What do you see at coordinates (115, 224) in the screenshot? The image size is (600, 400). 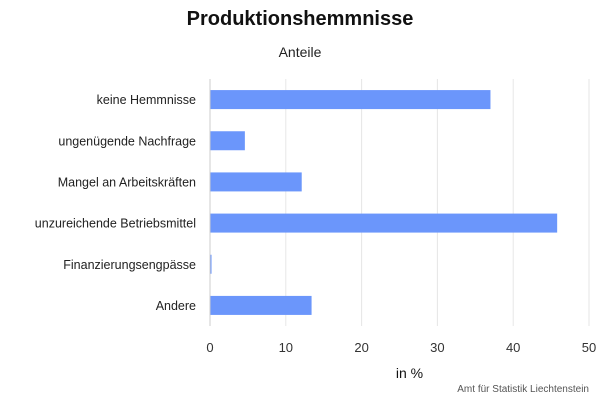 I see `category-label: unzureichende Betriebsmittel` at bounding box center [115, 224].